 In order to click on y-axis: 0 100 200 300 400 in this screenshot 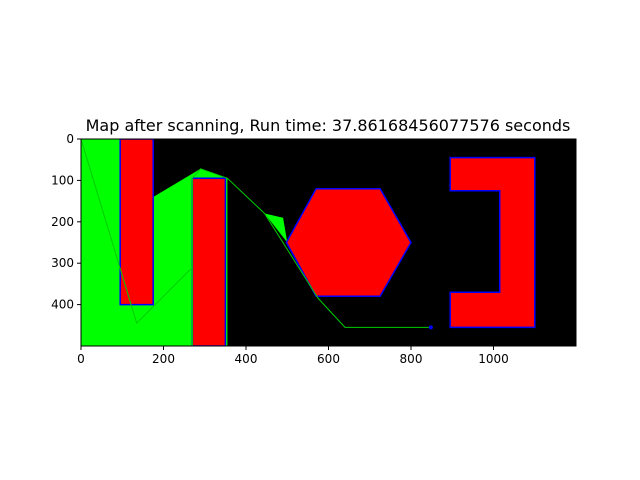, I will do `click(66, 222)`.